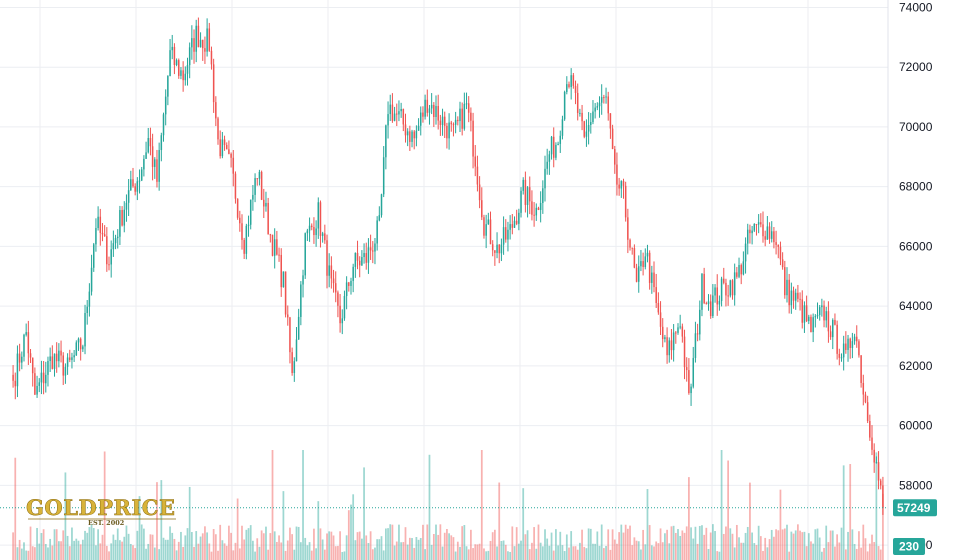 This screenshot has width=960, height=560. Describe the element at coordinates (916, 127) in the screenshot. I see `y-tick-70000: 70000` at that location.